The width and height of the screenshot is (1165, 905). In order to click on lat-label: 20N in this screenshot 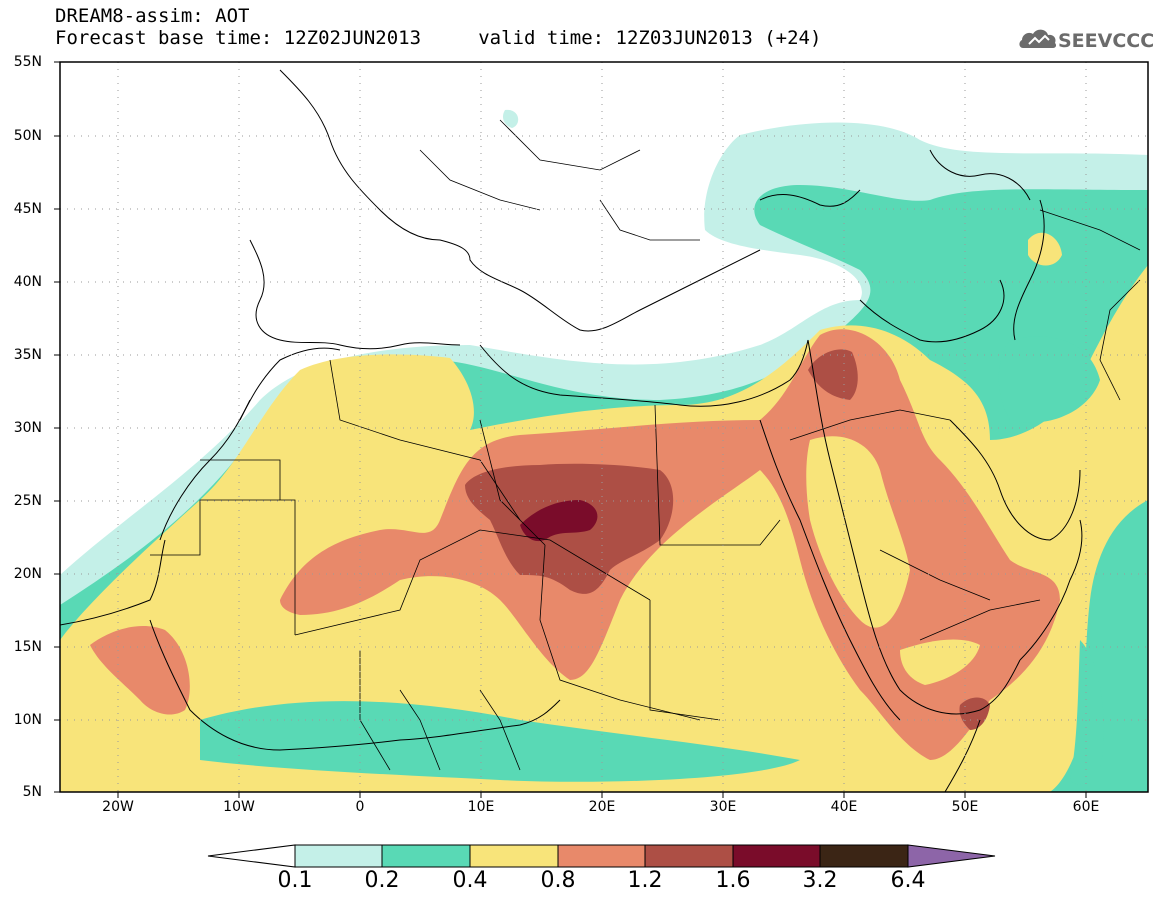, I will do `click(27, 574)`.